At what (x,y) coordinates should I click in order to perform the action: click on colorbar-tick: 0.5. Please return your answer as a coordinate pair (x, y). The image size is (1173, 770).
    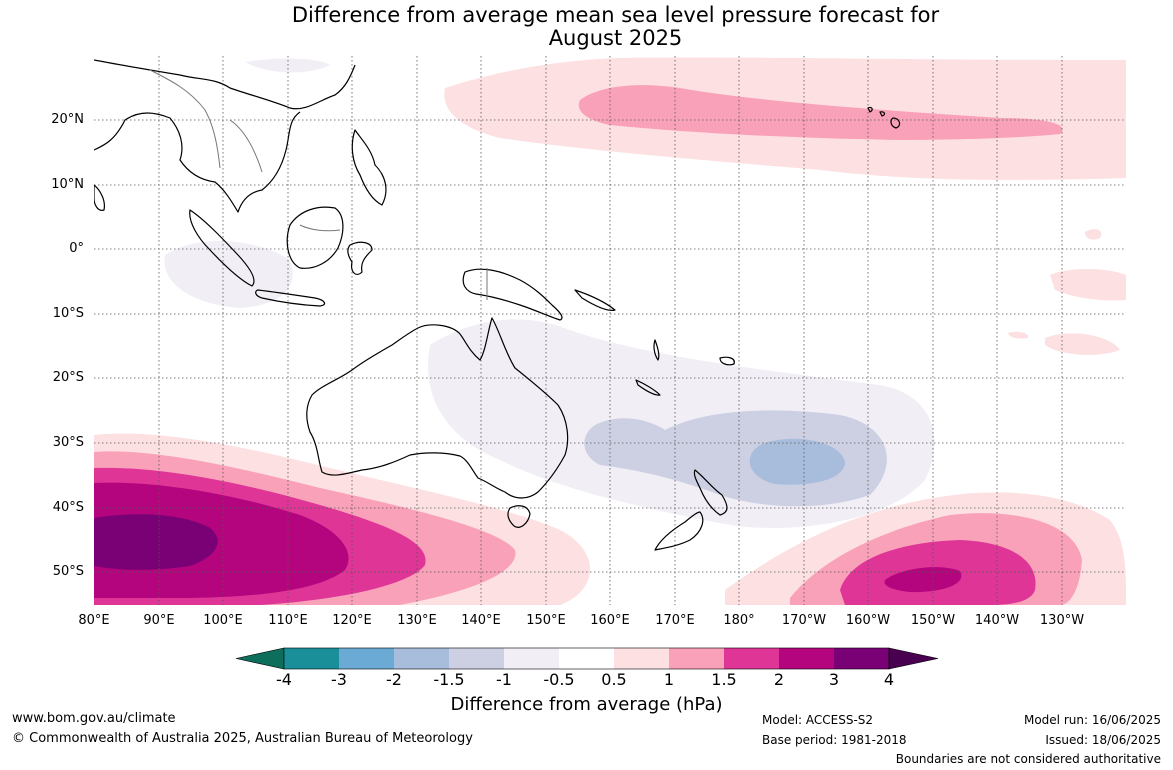
    Looking at the image, I should click on (614, 679).